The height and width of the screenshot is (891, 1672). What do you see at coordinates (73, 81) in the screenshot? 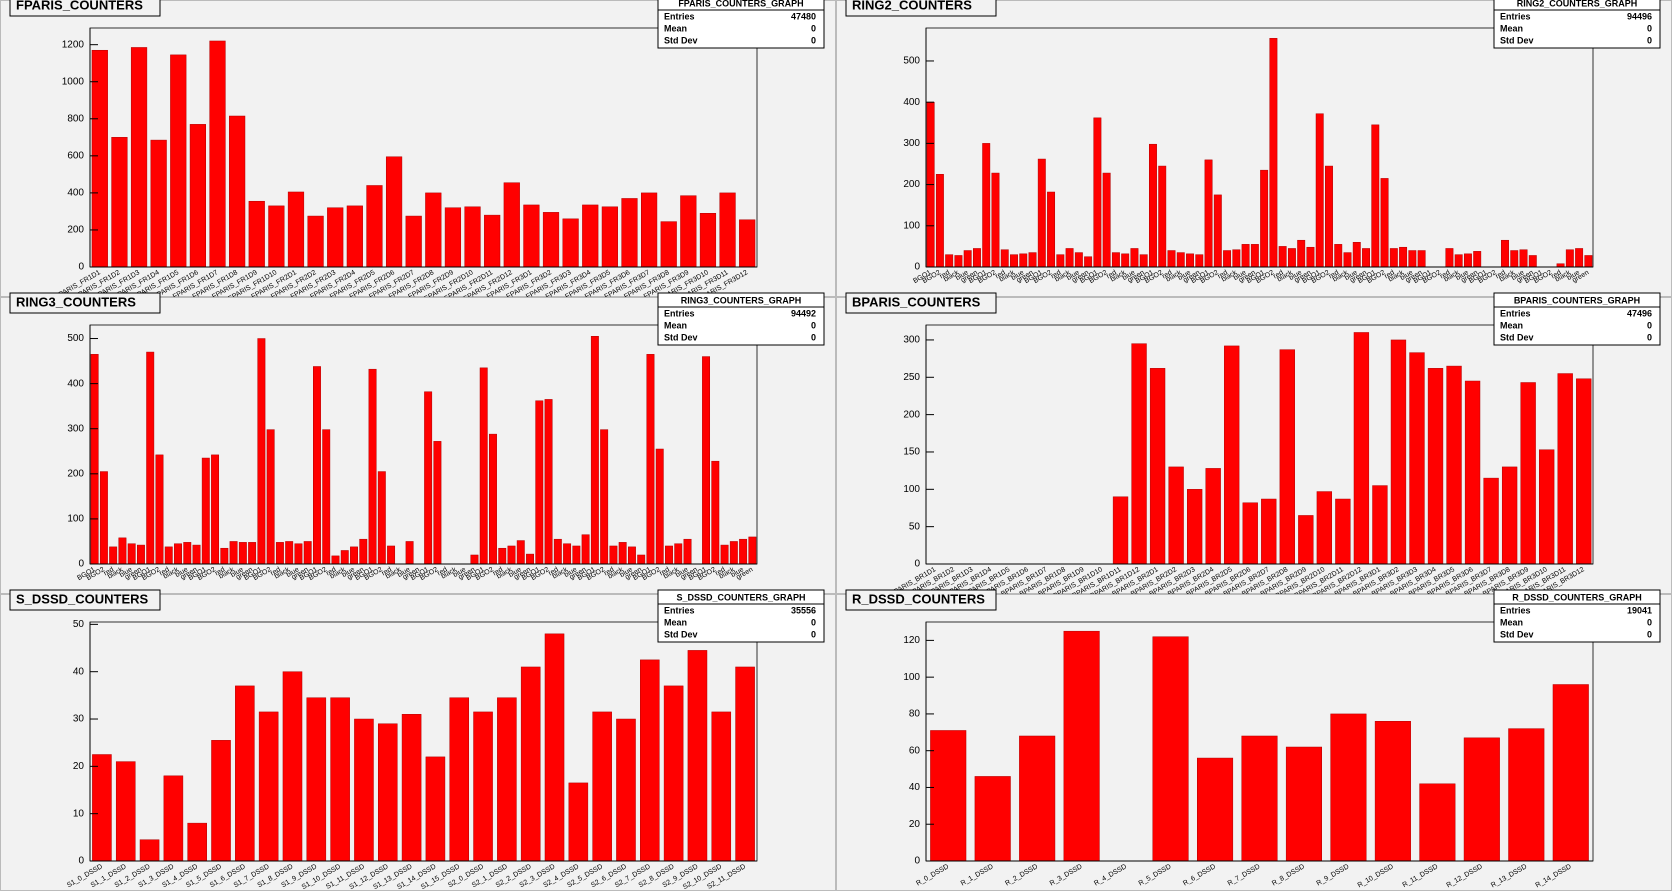
I see `y-tick-label: 1000` at bounding box center [73, 81].